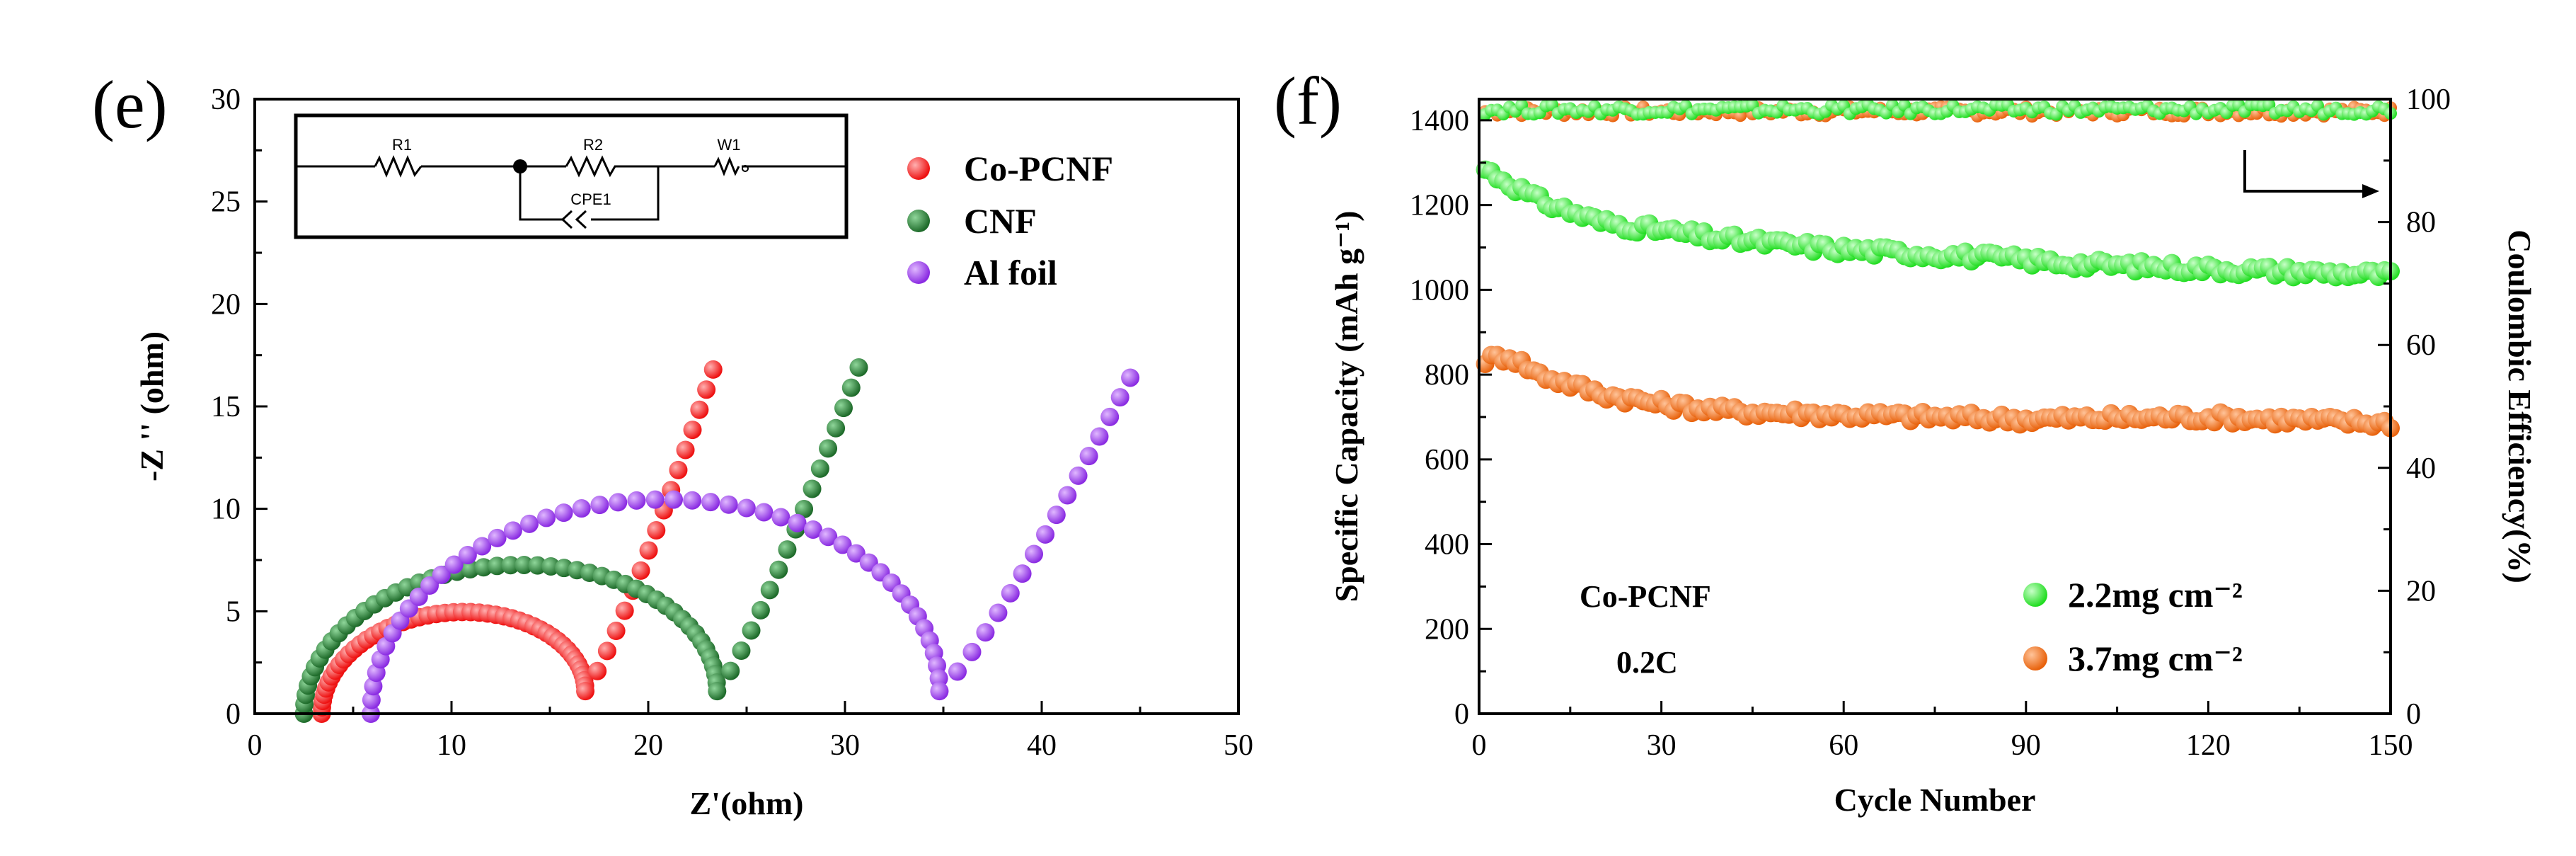 The image size is (2576, 856). I want to click on panel-e-label: (e), so click(130, 104).